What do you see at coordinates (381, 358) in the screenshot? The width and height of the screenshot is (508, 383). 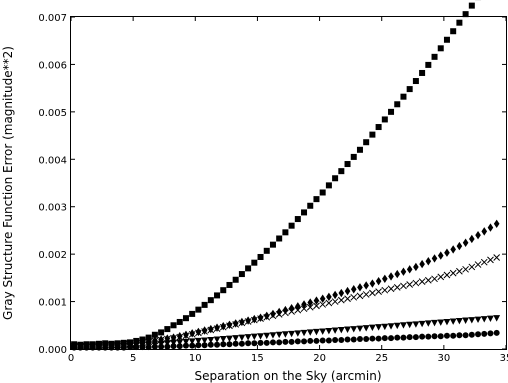 I see `x-tick-label: 25` at bounding box center [381, 358].